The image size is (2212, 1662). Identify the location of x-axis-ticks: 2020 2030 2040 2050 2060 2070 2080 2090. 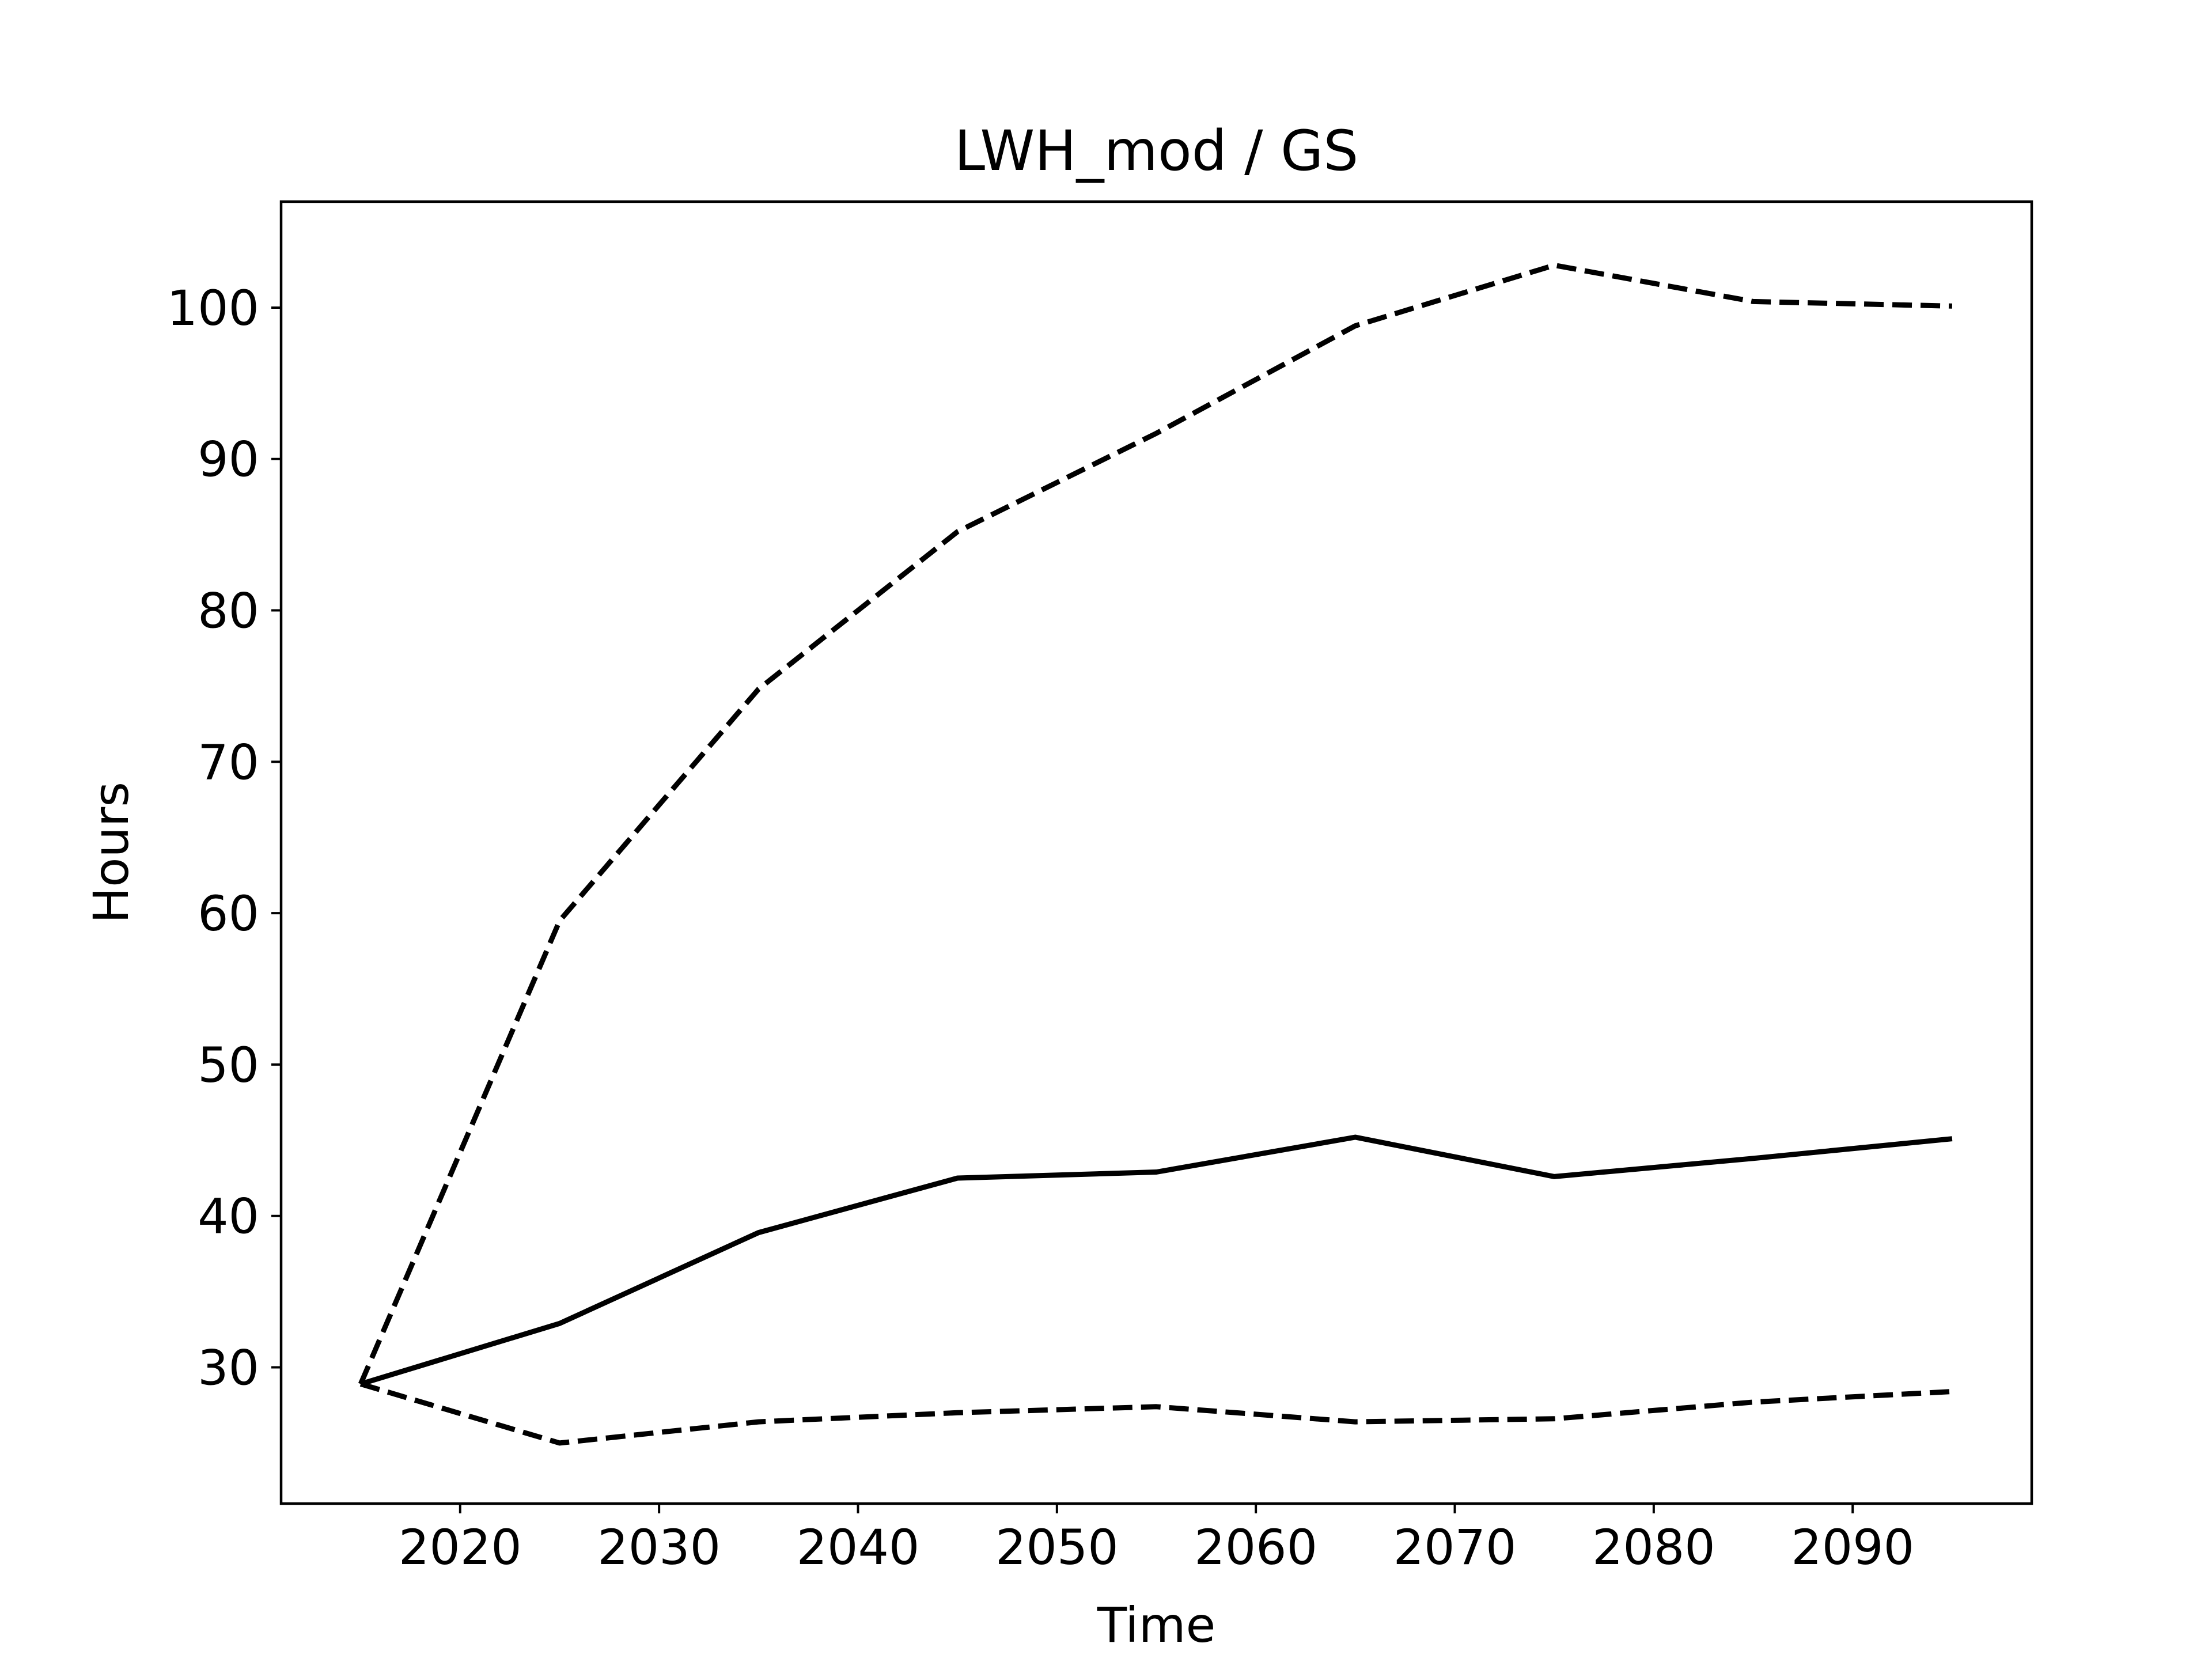
(1156, 1540).